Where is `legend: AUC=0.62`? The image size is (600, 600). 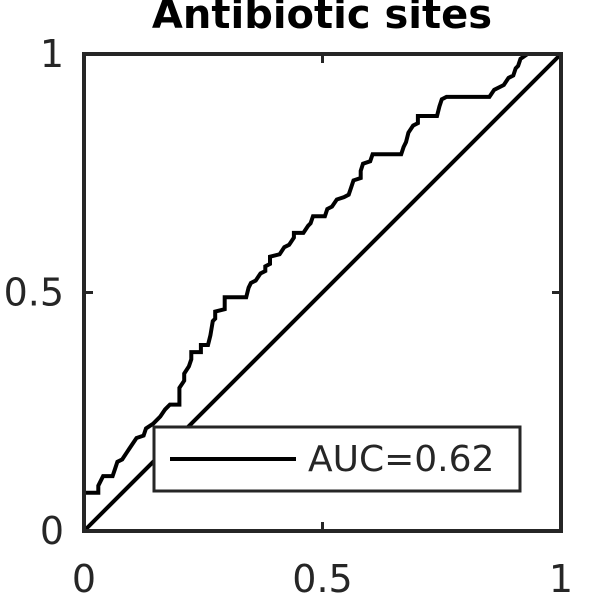
legend: AUC=0.62 is located at coordinates (337, 459).